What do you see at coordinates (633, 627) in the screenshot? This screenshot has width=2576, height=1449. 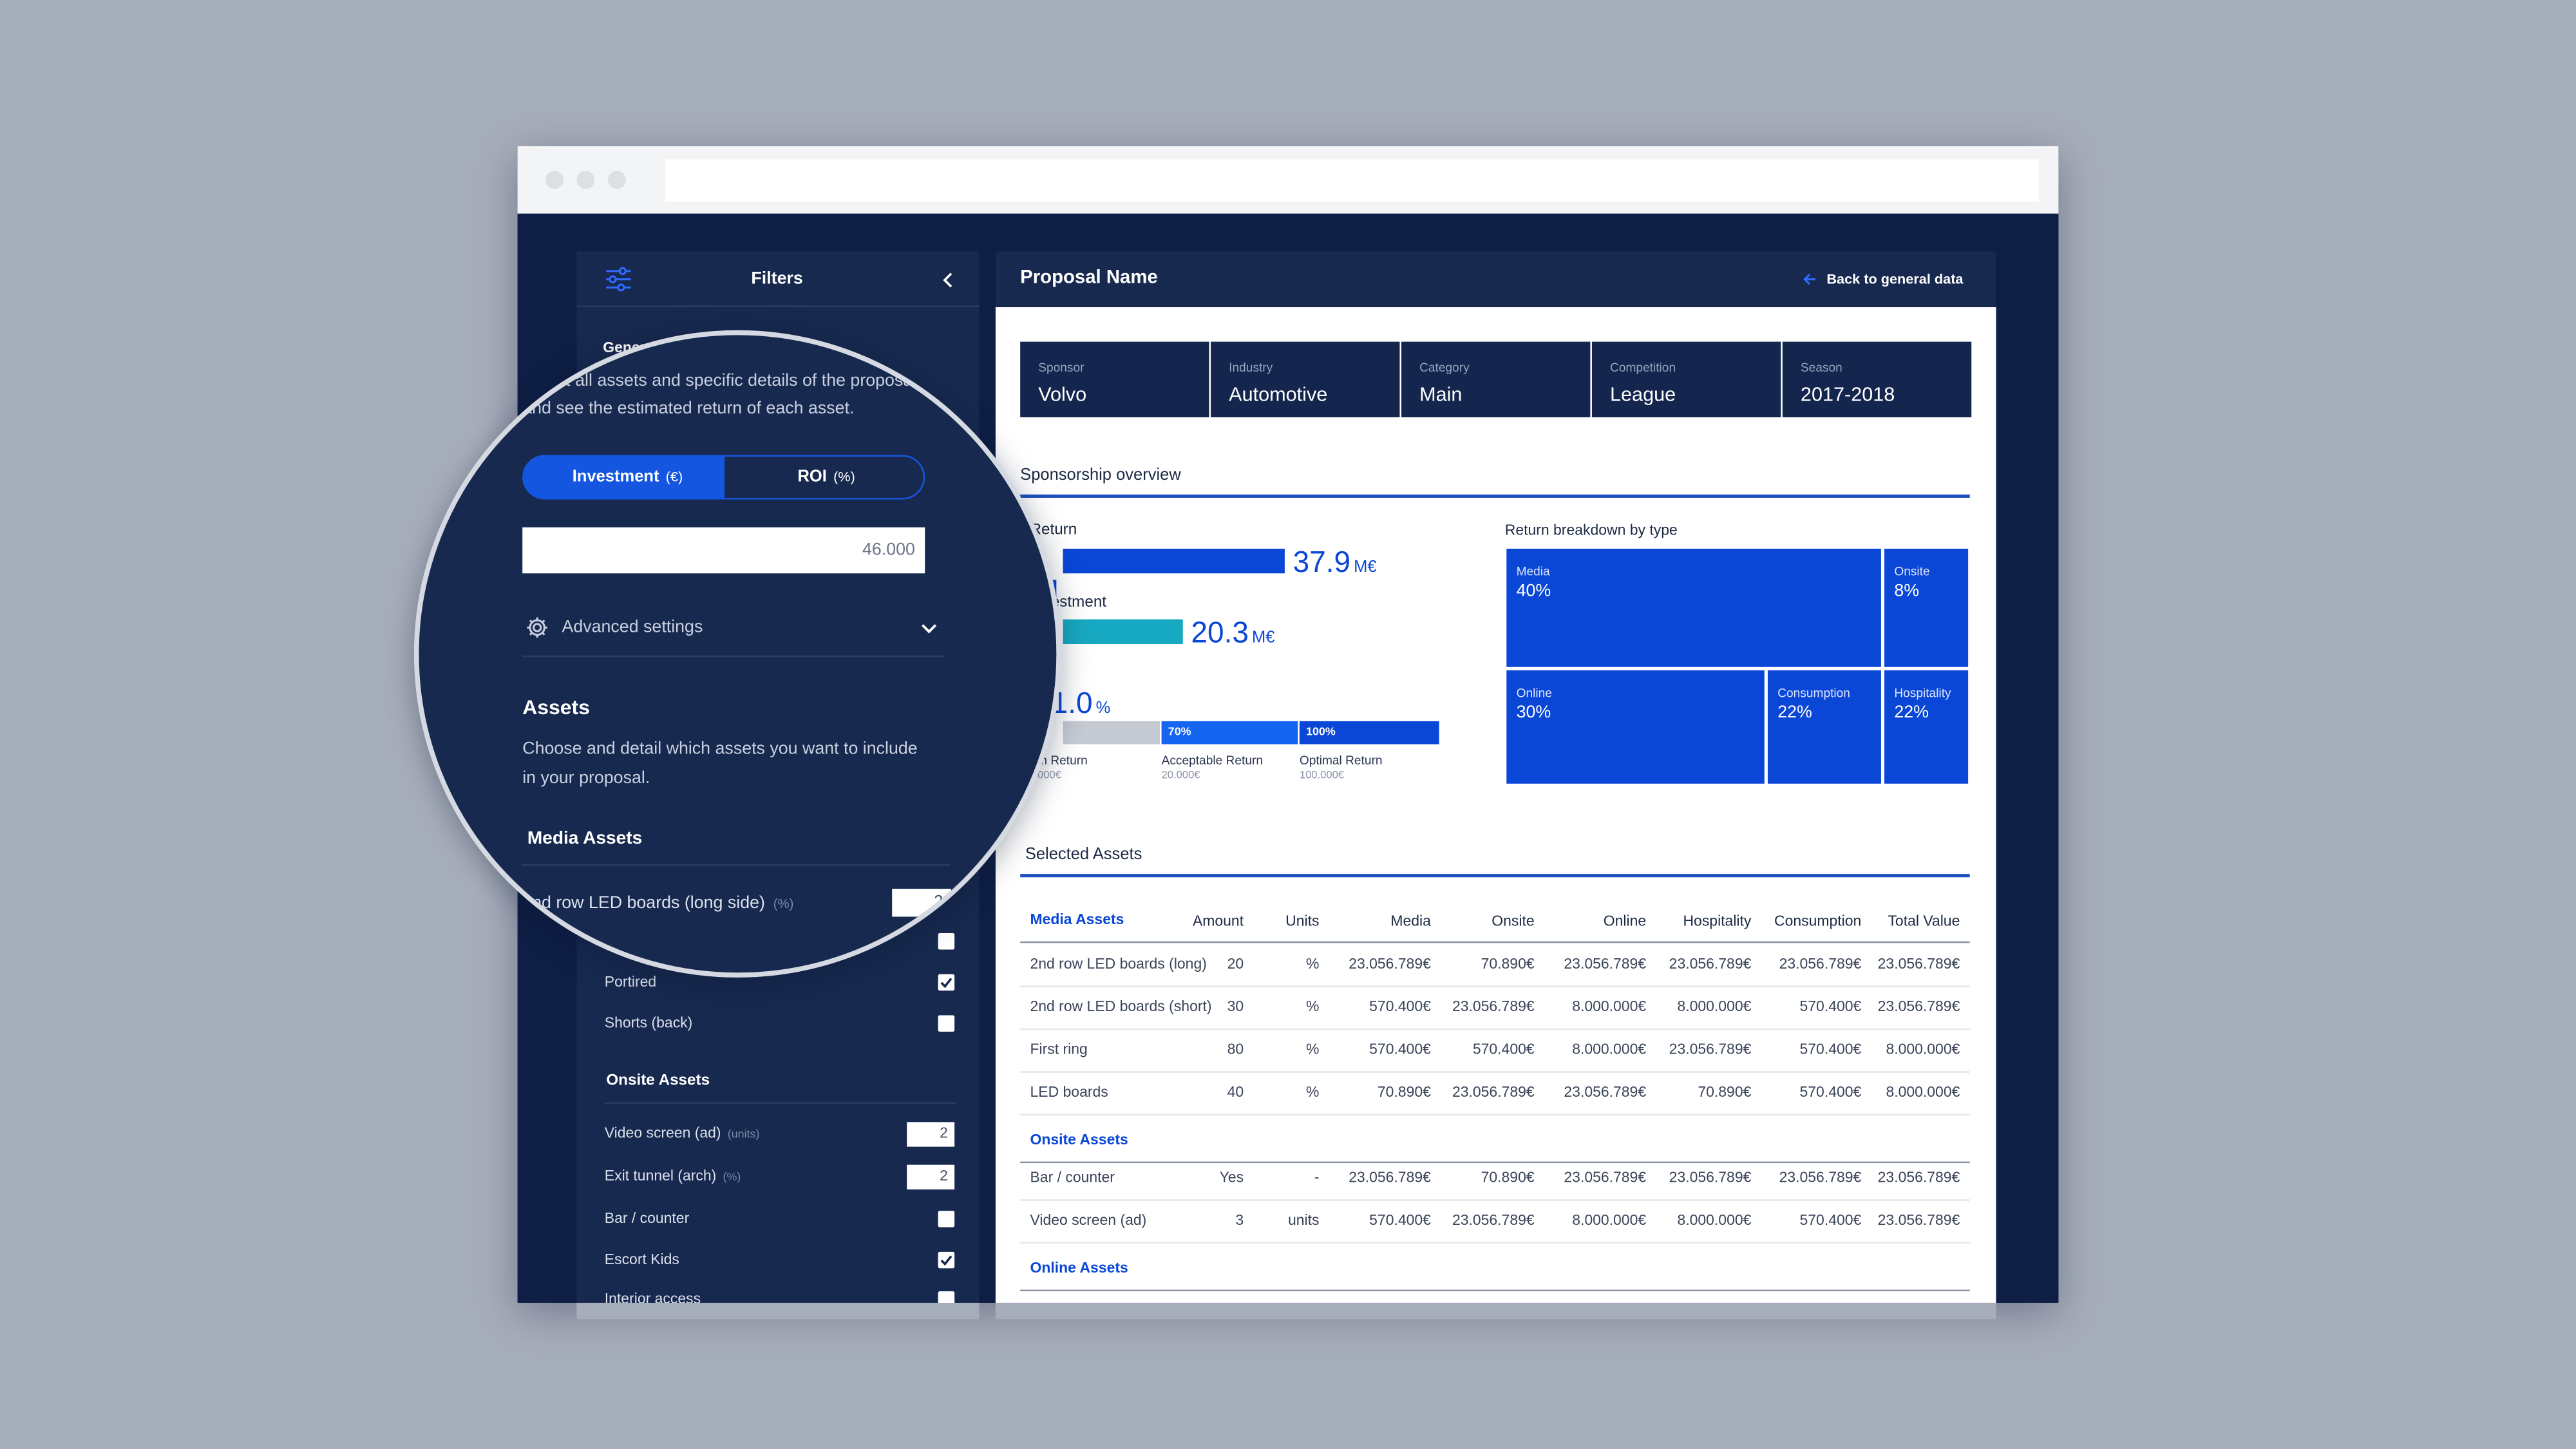 I see `advanced-settings: Advanced settings` at bounding box center [633, 627].